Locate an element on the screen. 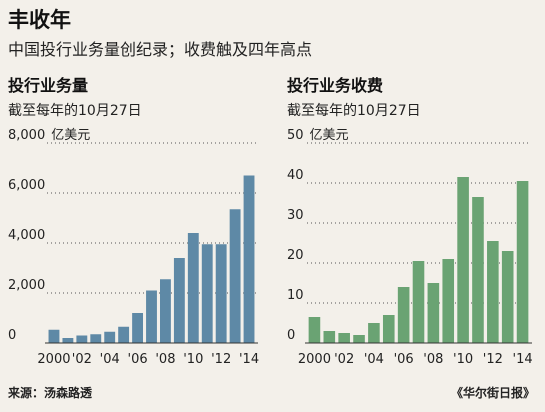 This screenshot has width=545, height=412. page-subtitle: 中国投行业务量创纪录；收费触及四年高点 is located at coordinates (160, 49).